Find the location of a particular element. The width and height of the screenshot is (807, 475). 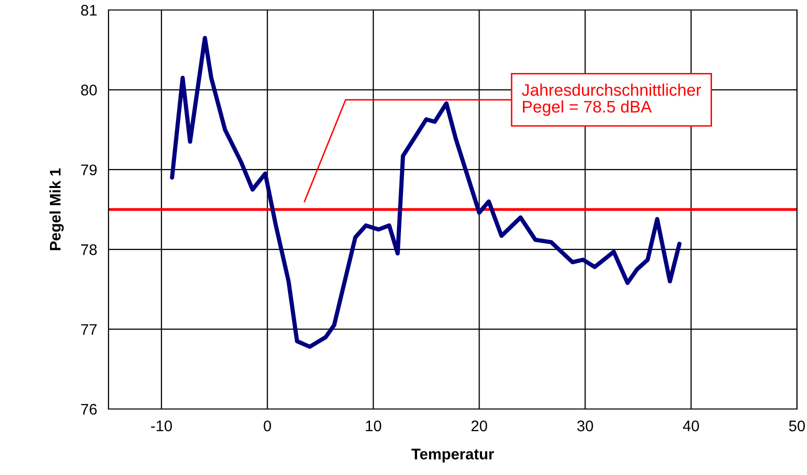

y-axis-title: Pegel Mik 1 is located at coordinates (56, 209).